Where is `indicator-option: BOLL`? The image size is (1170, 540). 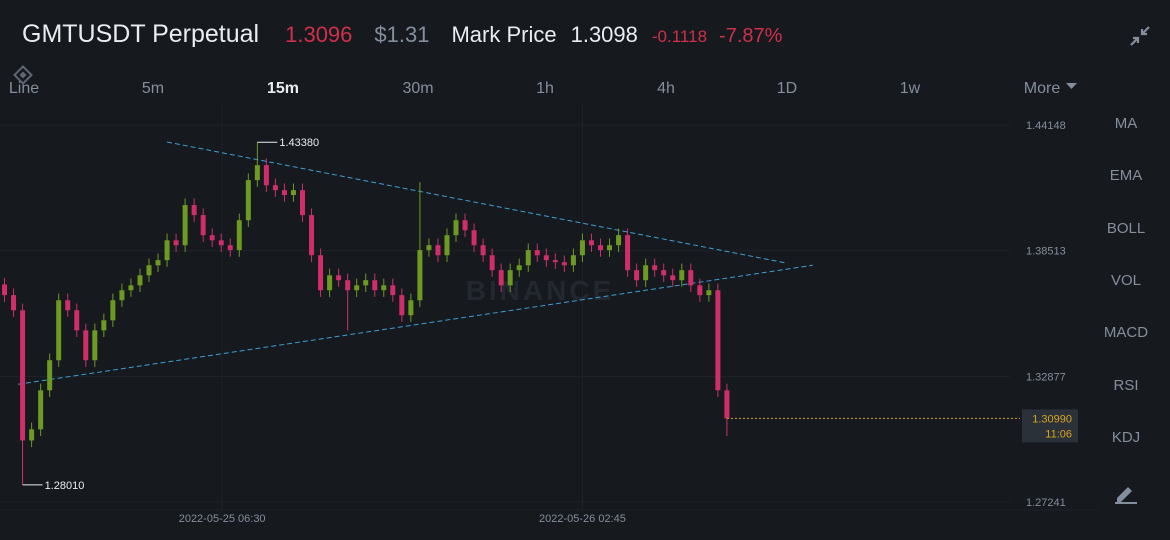 indicator-option: BOLL is located at coordinates (1126, 228).